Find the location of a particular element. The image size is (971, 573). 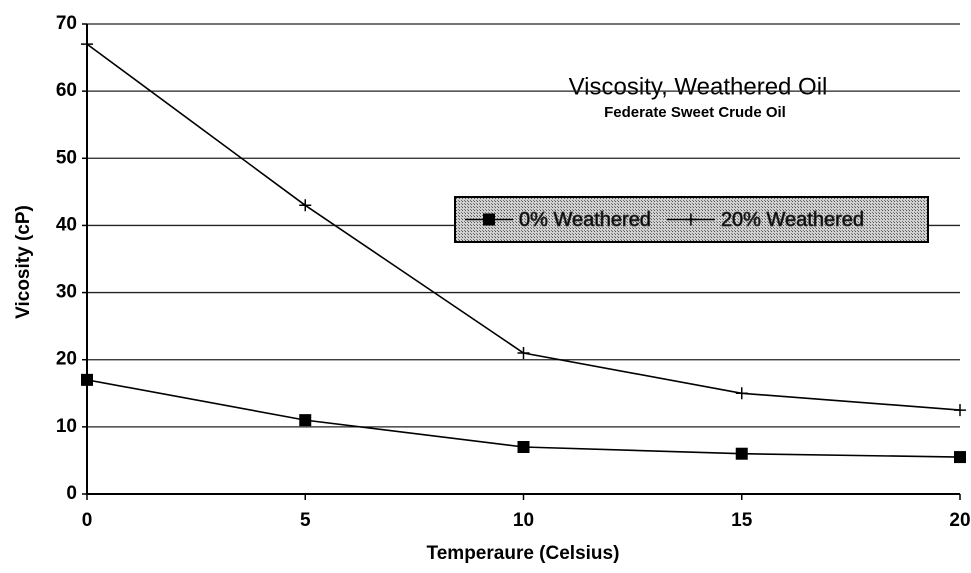

legend-label: 20% Weathered is located at coordinates (792, 220).